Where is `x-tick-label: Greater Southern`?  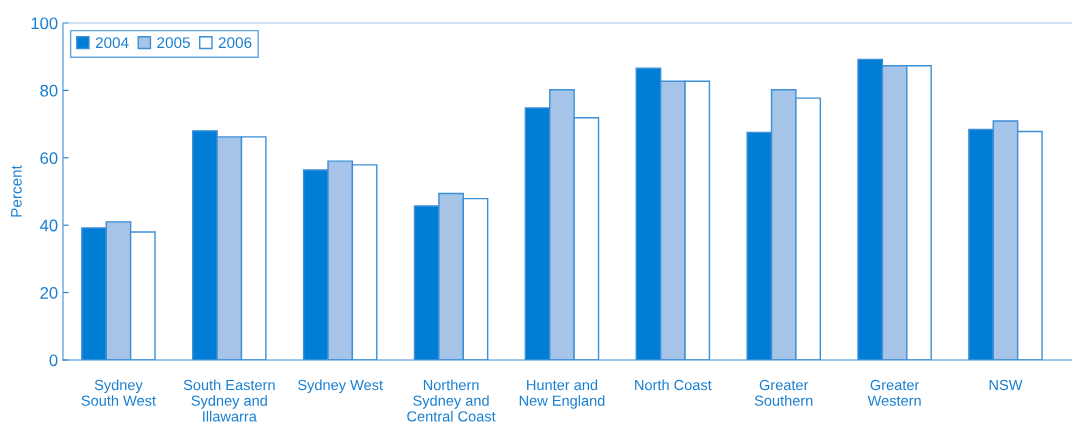
x-tick-label: Greater Southern is located at coordinates (783, 392).